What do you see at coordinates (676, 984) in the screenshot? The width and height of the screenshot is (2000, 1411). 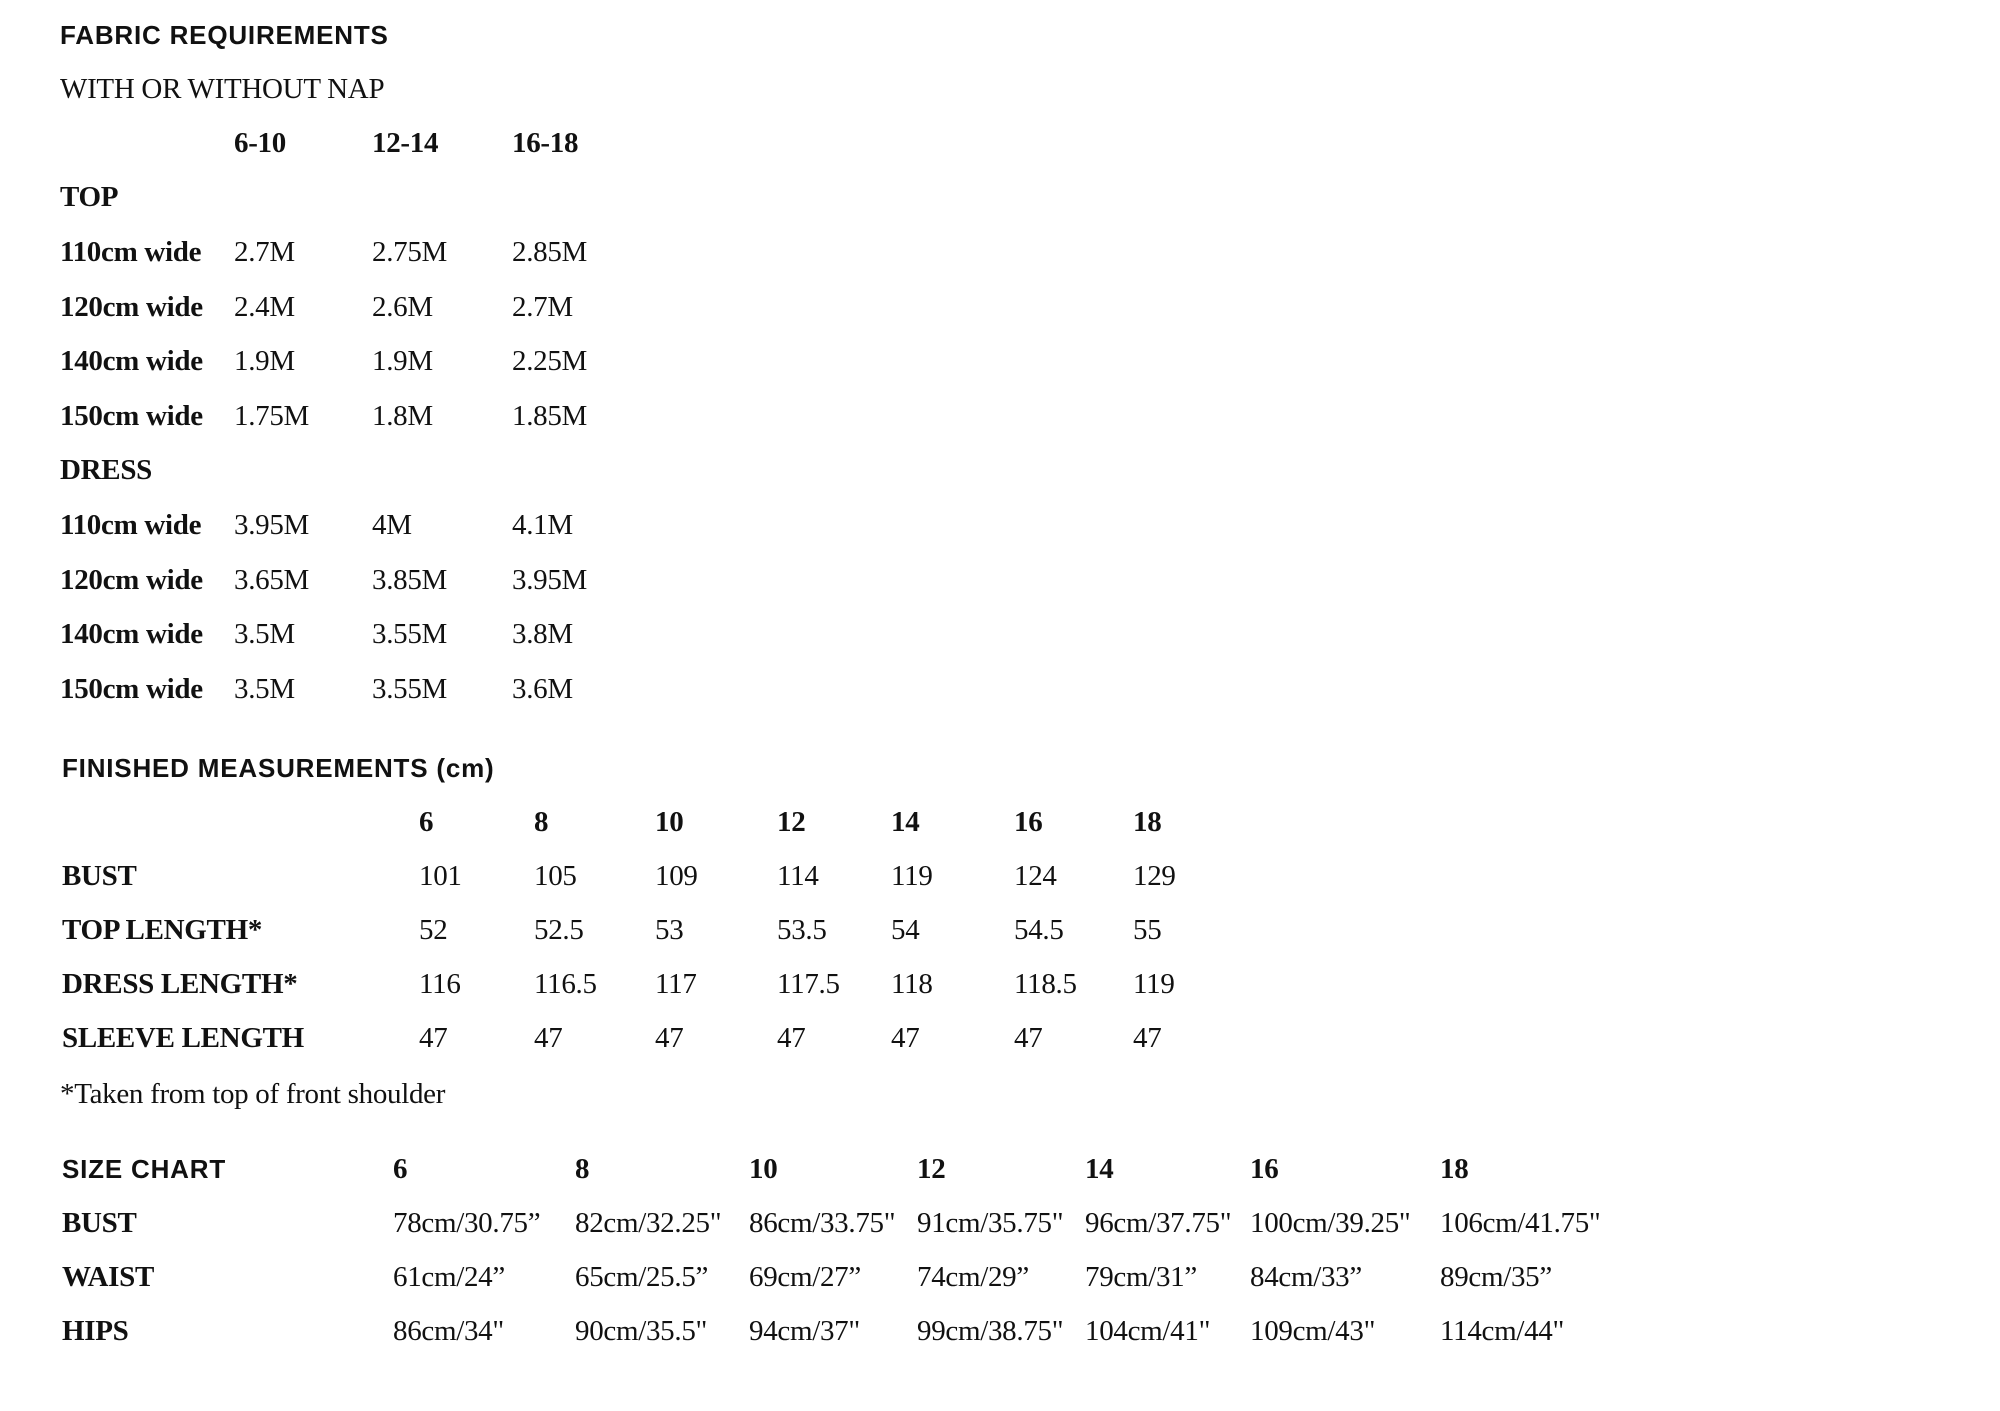 I see `finished-cell: 117` at bounding box center [676, 984].